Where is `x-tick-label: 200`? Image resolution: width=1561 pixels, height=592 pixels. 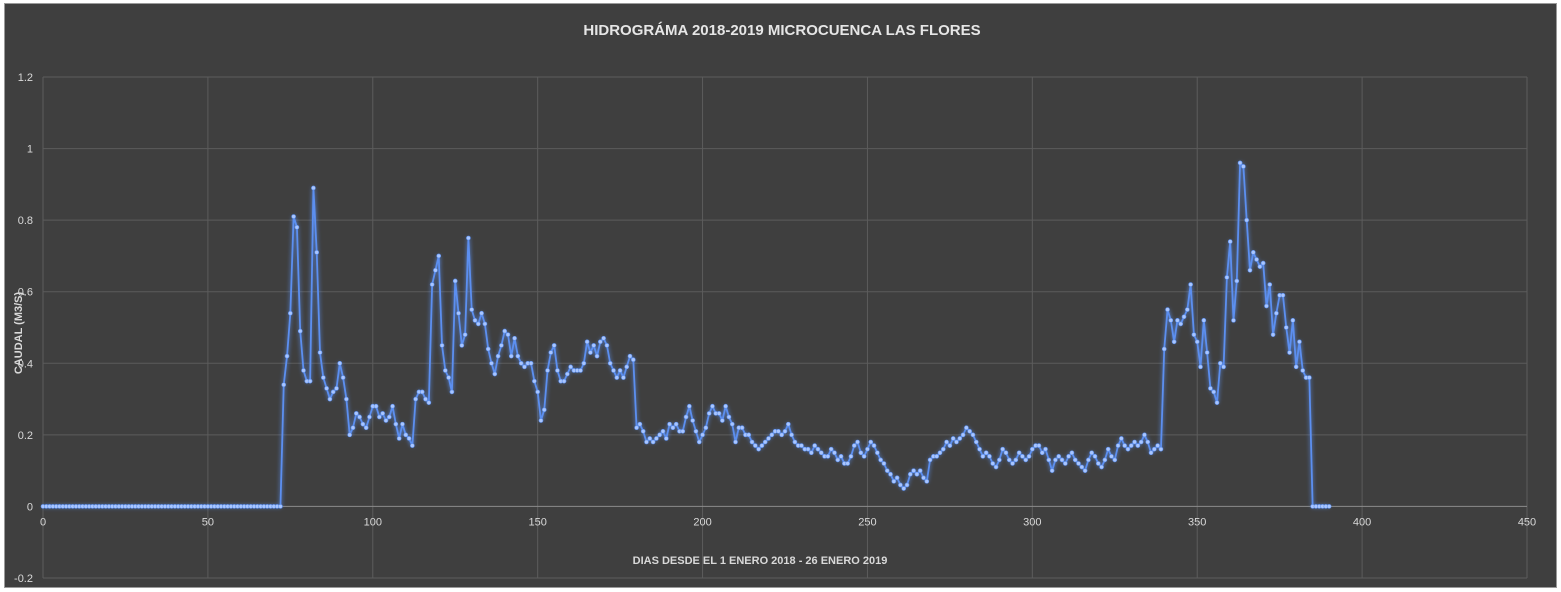
x-tick-label: 200 is located at coordinates (702, 522).